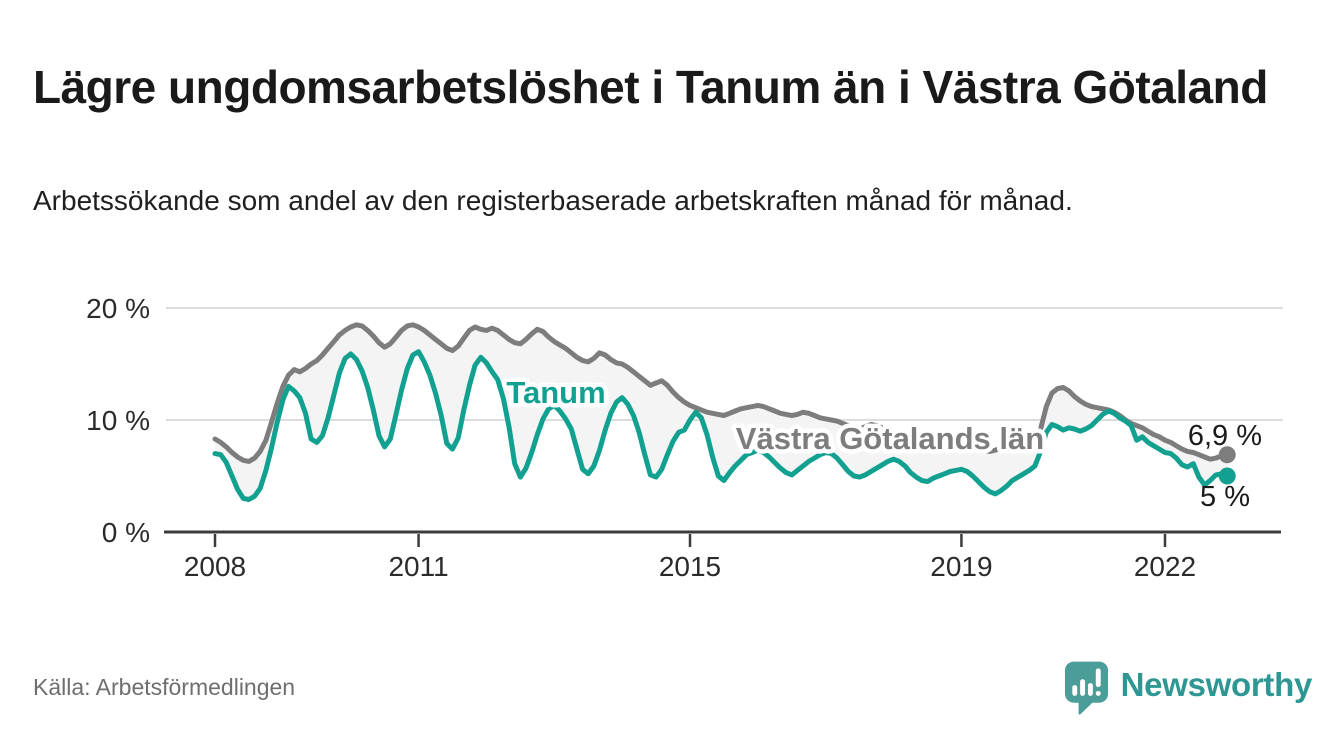 The image size is (1340, 734). What do you see at coordinates (890, 438) in the screenshot?
I see `vastra-gotaland-series-label: Västra Götalands län` at bounding box center [890, 438].